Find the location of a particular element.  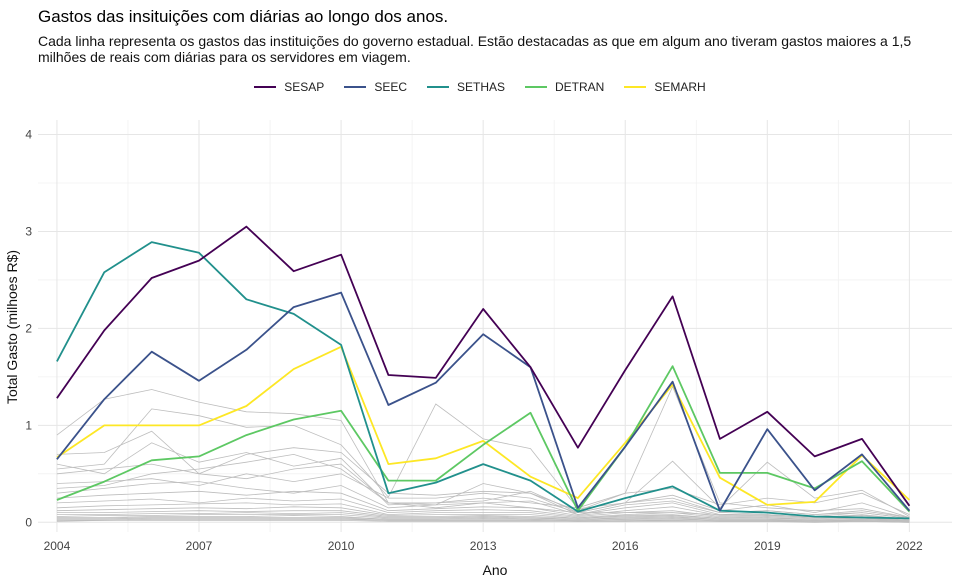

y-tick-label: 3 is located at coordinates (28, 231).